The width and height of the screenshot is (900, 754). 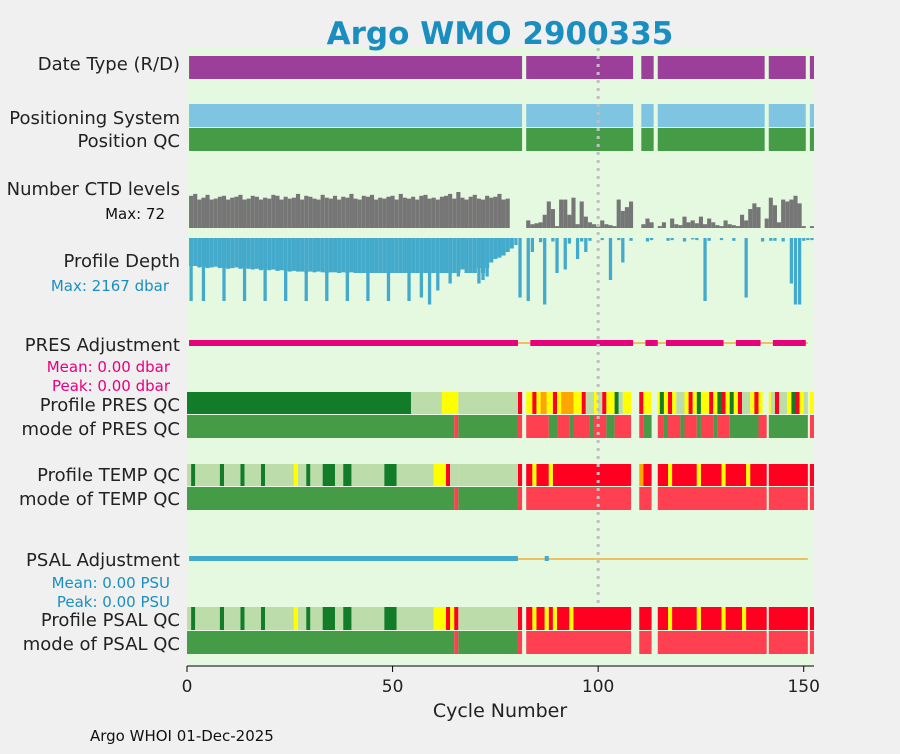 What do you see at coordinates (110, 620) in the screenshot?
I see `label-profile-psal-qc: Profile PSAL QC` at bounding box center [110, 620].